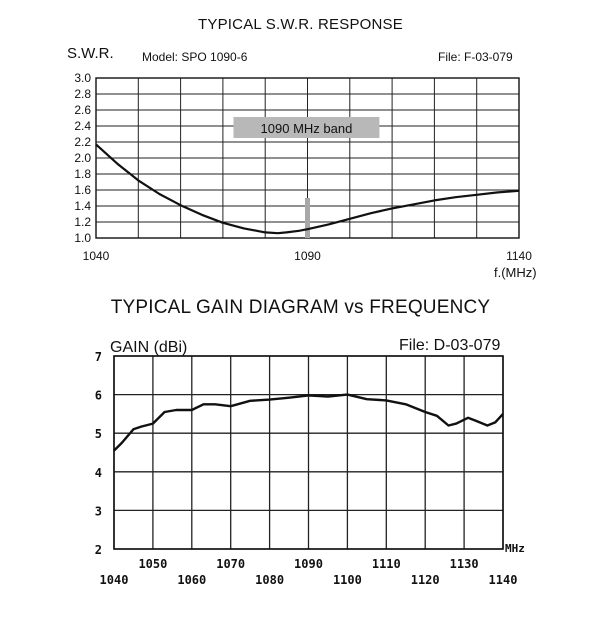 Image resolution: width=601 pixels, height=621 pixels. I want to click on gain-x-tick-label-lower: 1100, so click(347, 580).